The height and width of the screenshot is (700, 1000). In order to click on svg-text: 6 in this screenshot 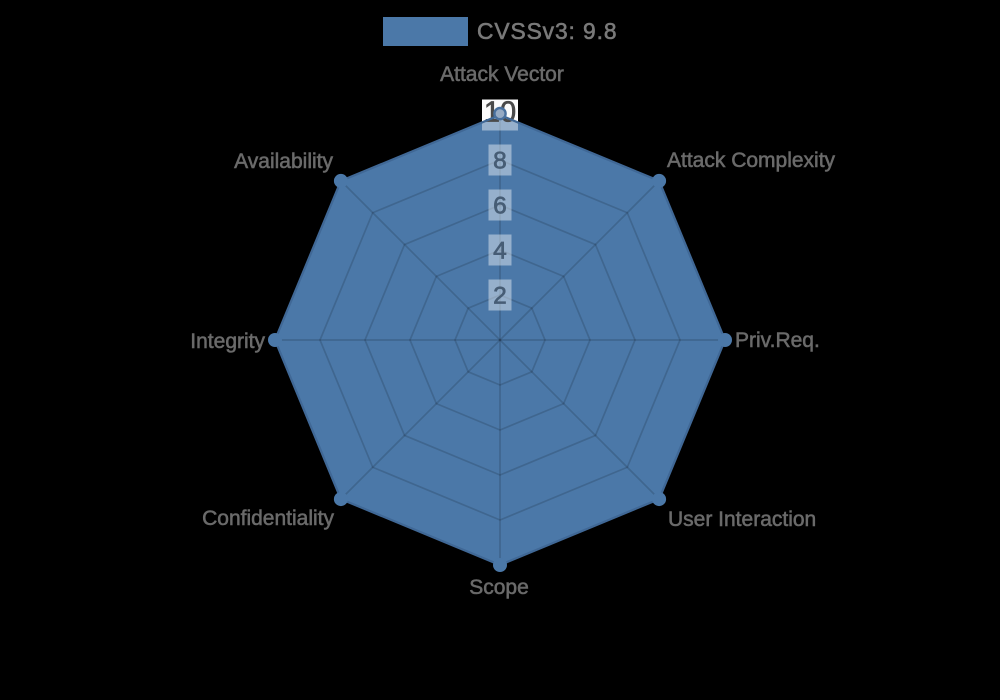, I will do `click(500, 206)`.